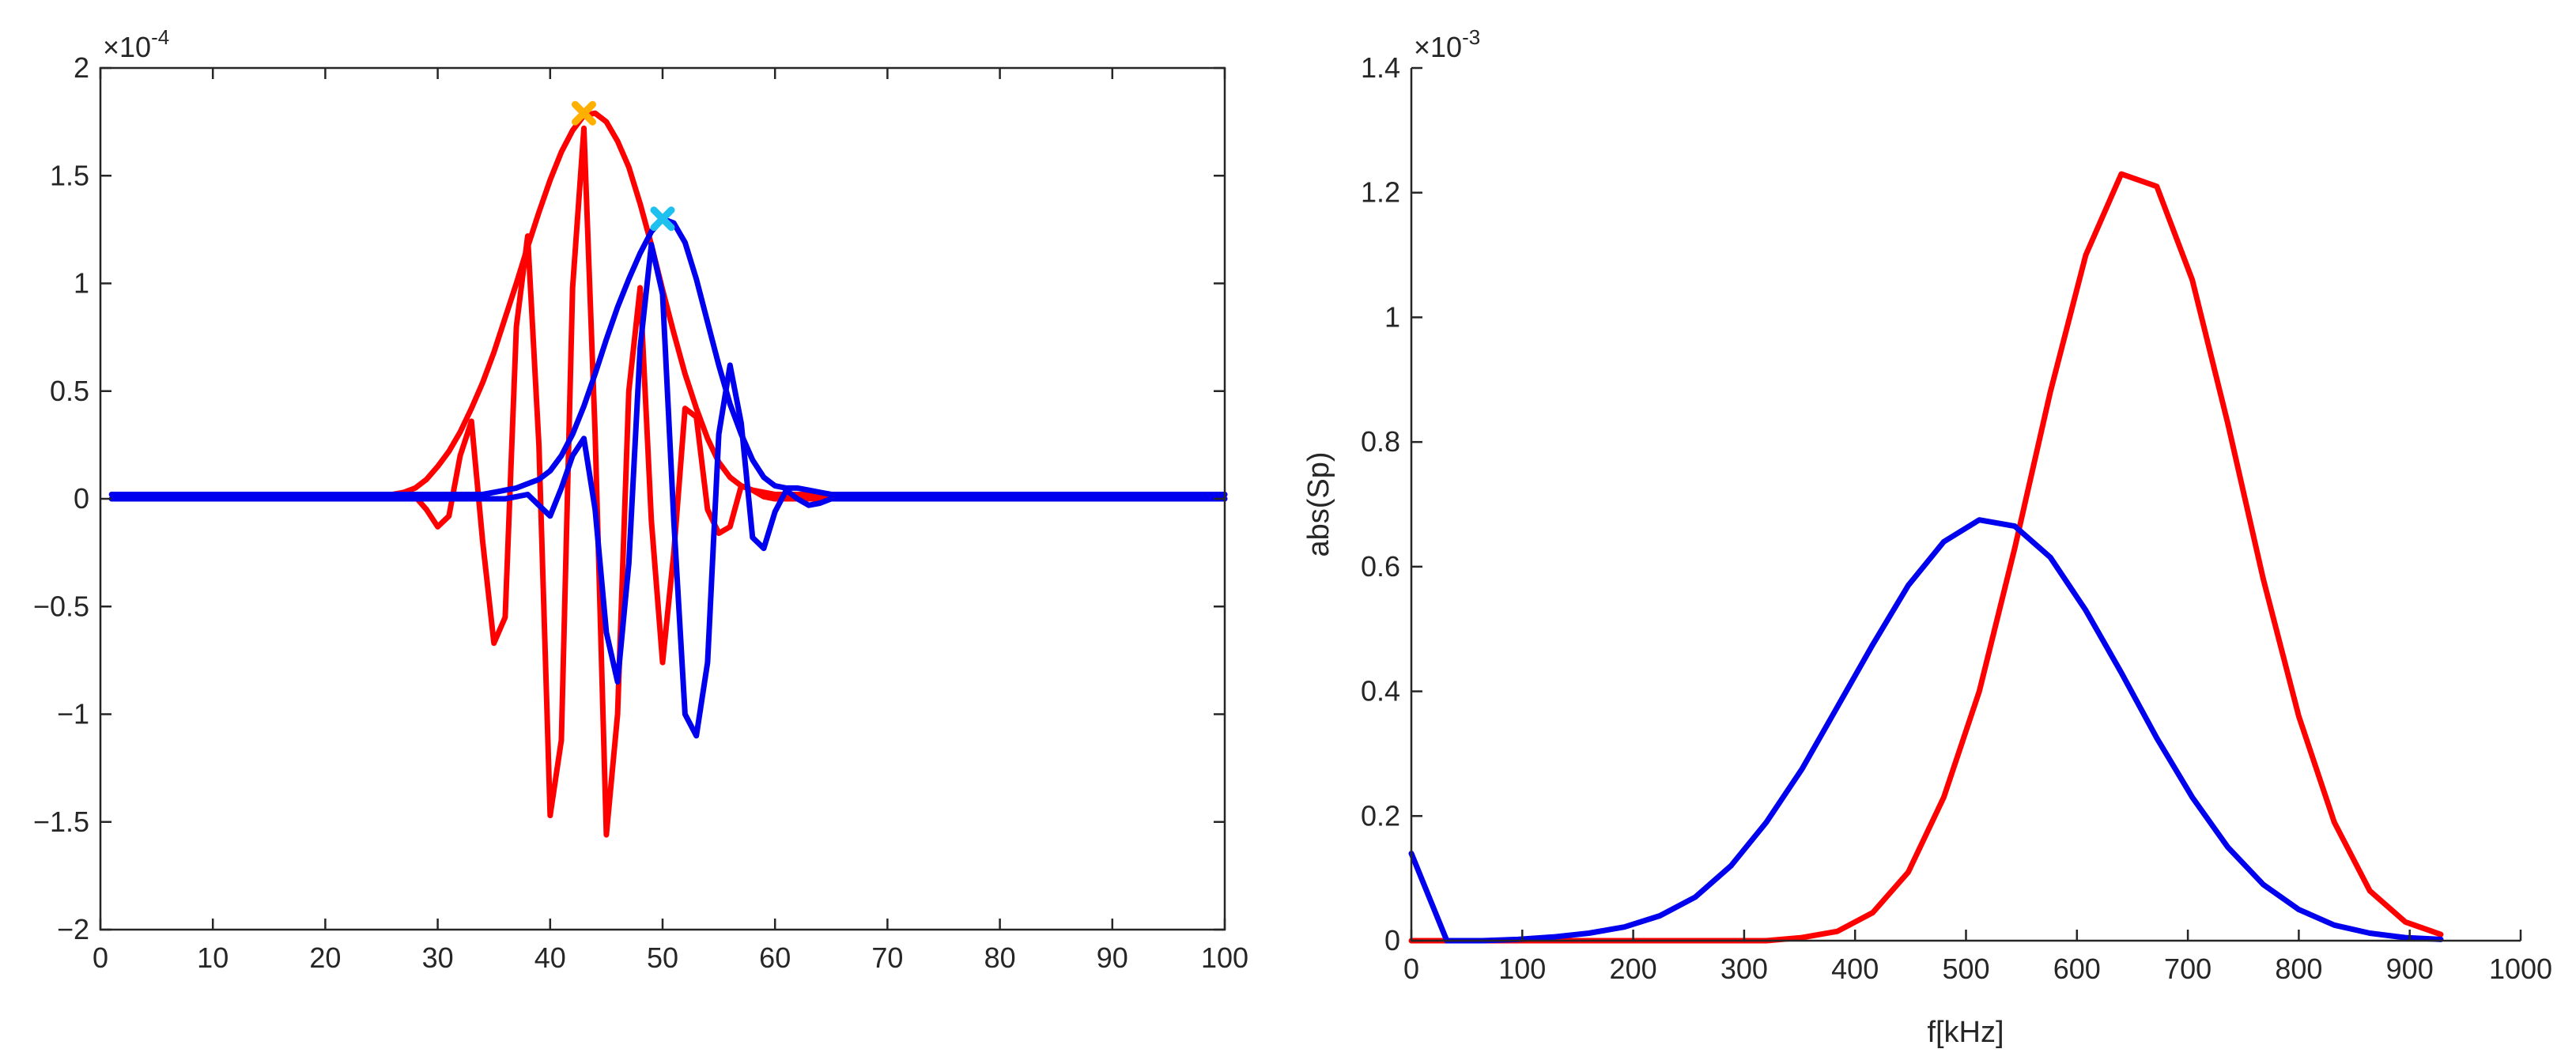  What do you see at coordinates (73, 929) in the screenshot?
I see `waveform-y-tick-label-0: −2` at bounding box center [73, 929].